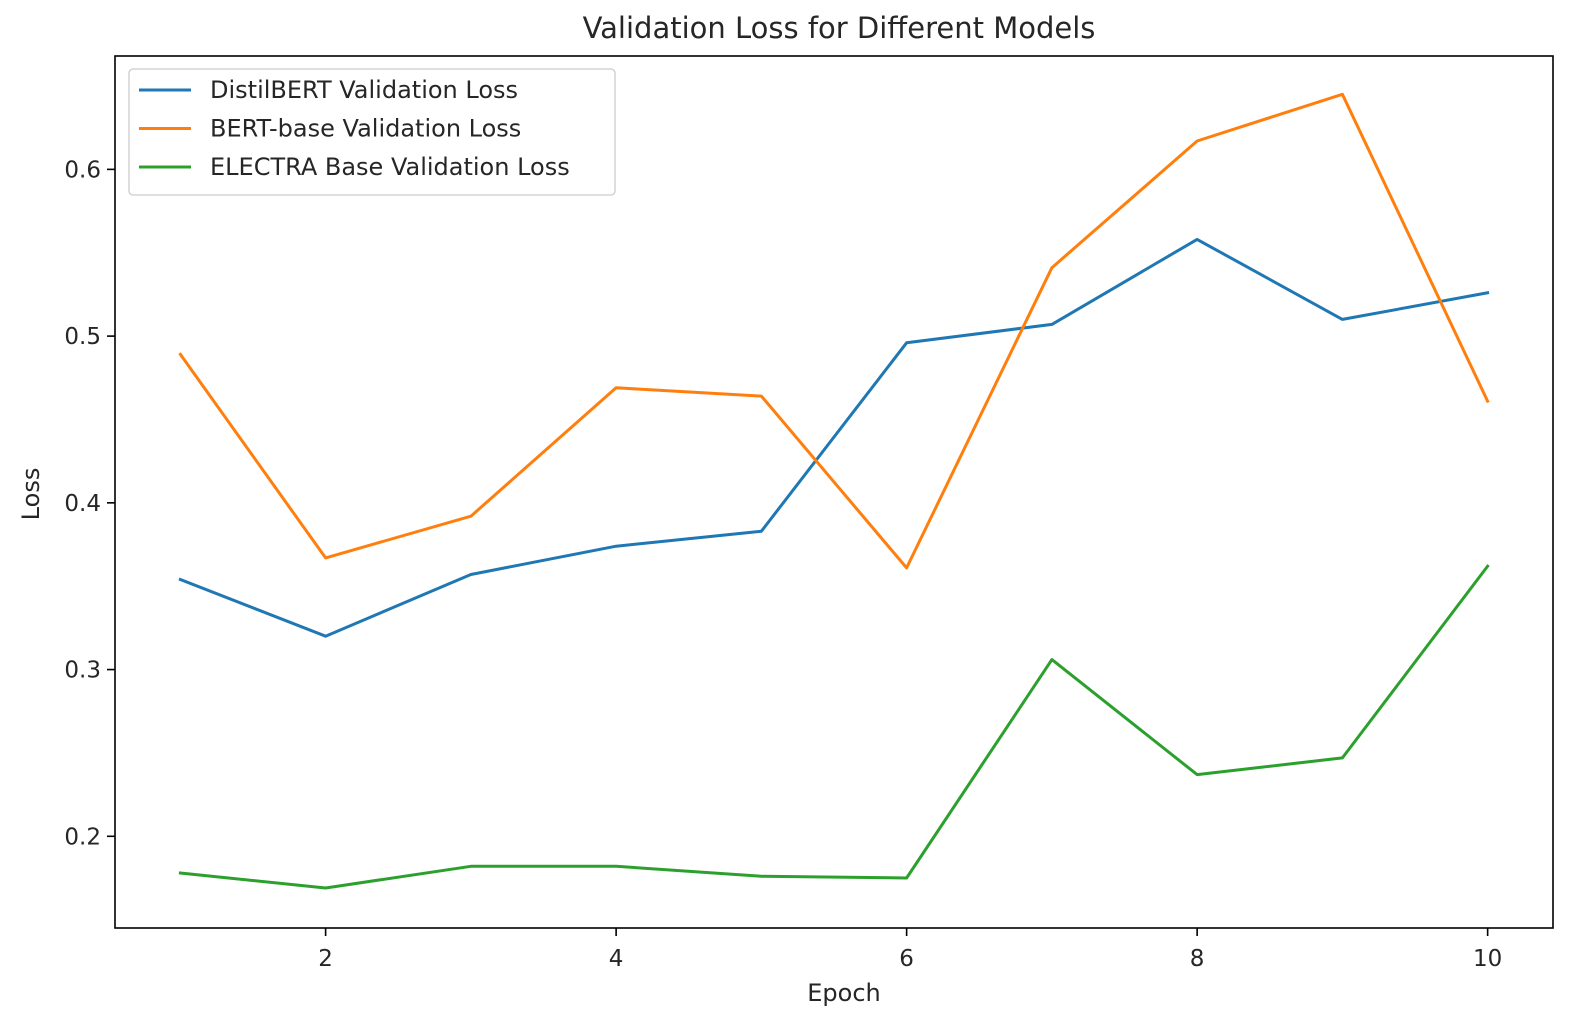 This screenshot has height=1020, width=1586. I want to click on x-tick-label: 10, so click(1487, 959).